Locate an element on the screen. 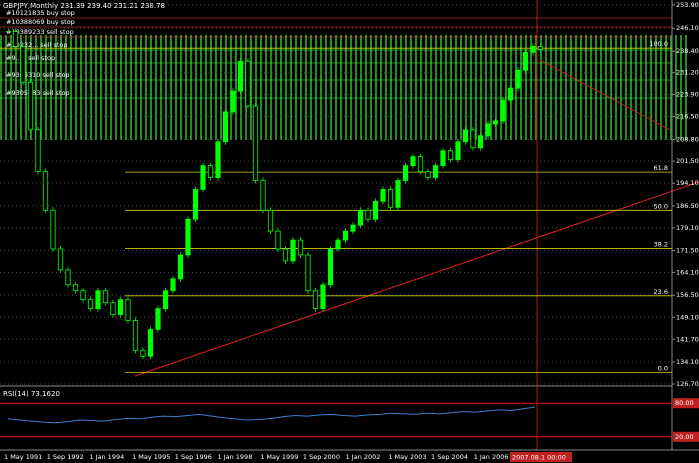 The image size is (699, 463). y-tick-label: 201.50 is located at coordinates (687, 161).